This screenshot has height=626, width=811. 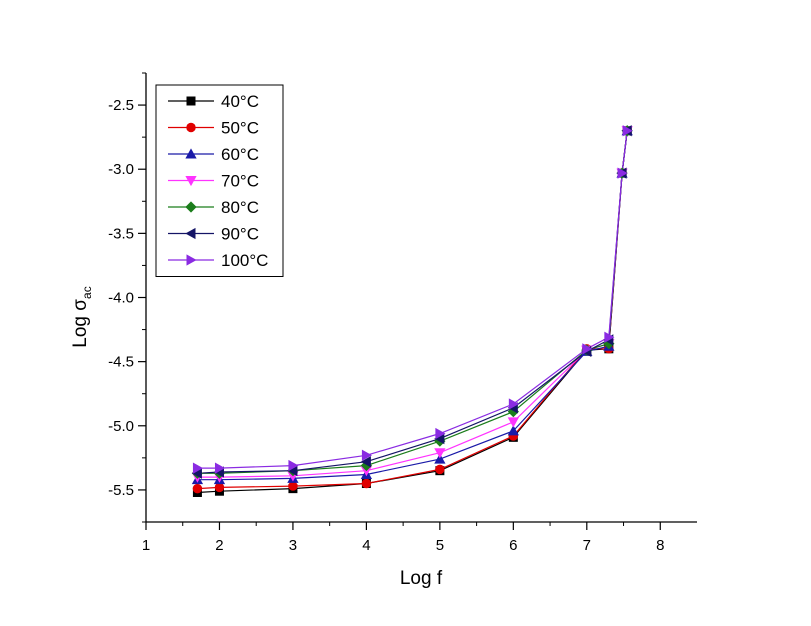 What do you see at coordinates (121, 298) in the screenshot?
I see `y-tick-label: -4.0` at bounding box center [121, 298].